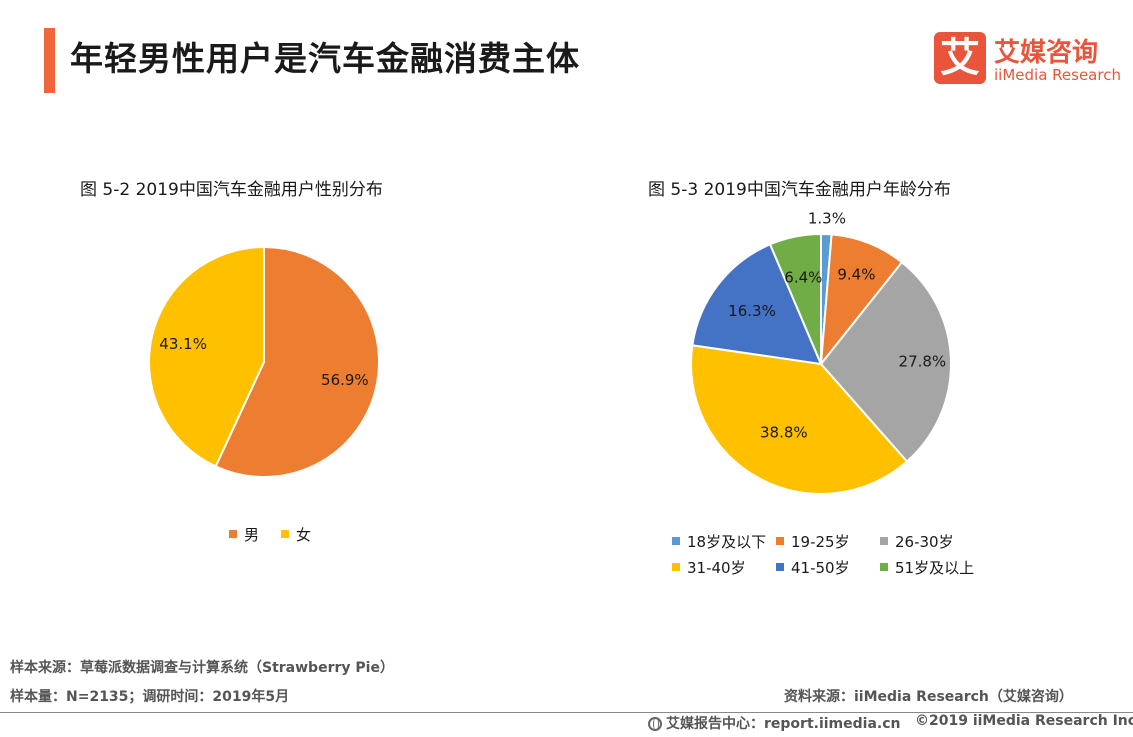 The height and width of the screenshot is (737, 1133). What do you see at coordinates (304, 535) in the screenshot?
I see `legend-label-1: 女` at bounding box center [304, 535].